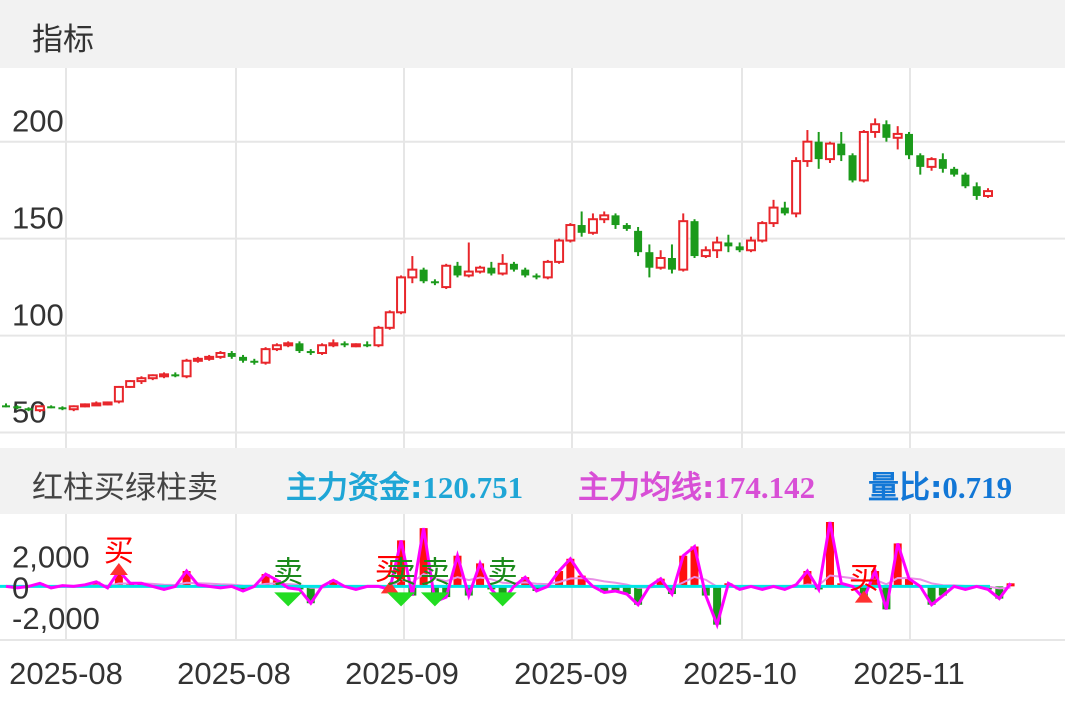 The height and width of the screenshot is (708, 1065). Describe the element at coordinates (977, 487) in the screenshot. I see `volume-ratio-value: 0.719` at that location.